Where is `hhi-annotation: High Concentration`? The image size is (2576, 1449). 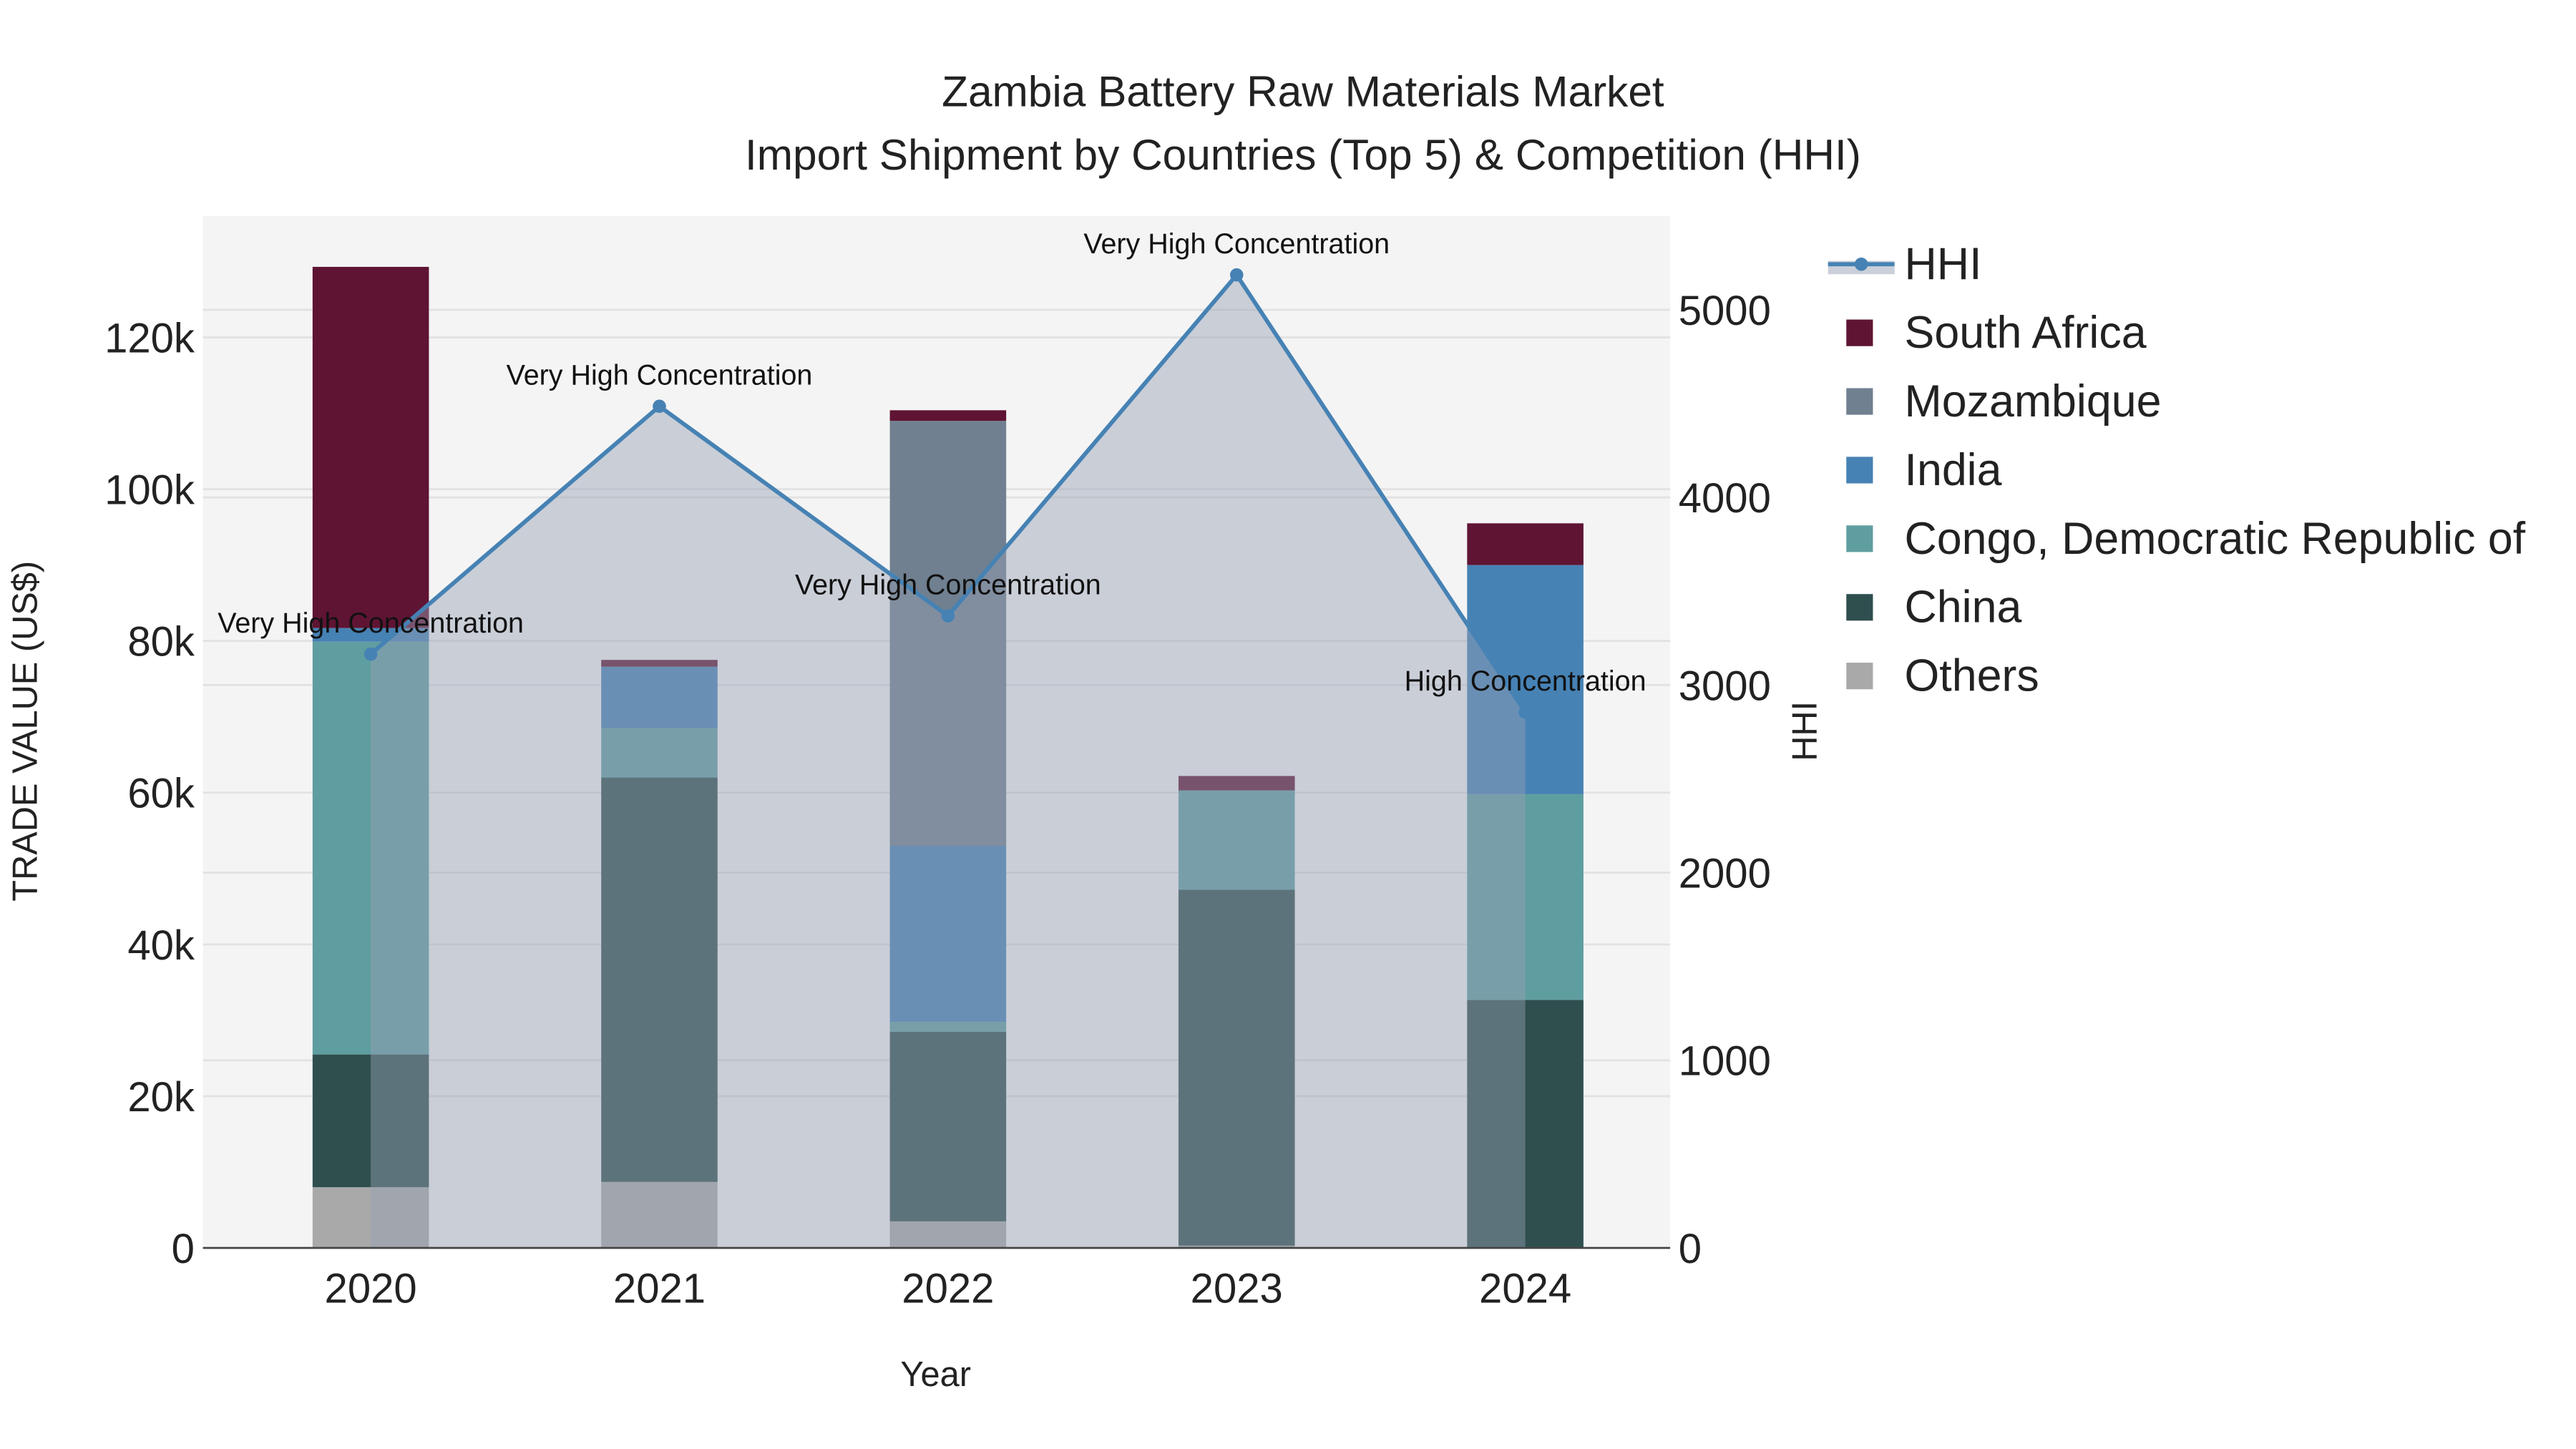 hhi-annotation: High Concentration is located at coordinates (1525, 681).